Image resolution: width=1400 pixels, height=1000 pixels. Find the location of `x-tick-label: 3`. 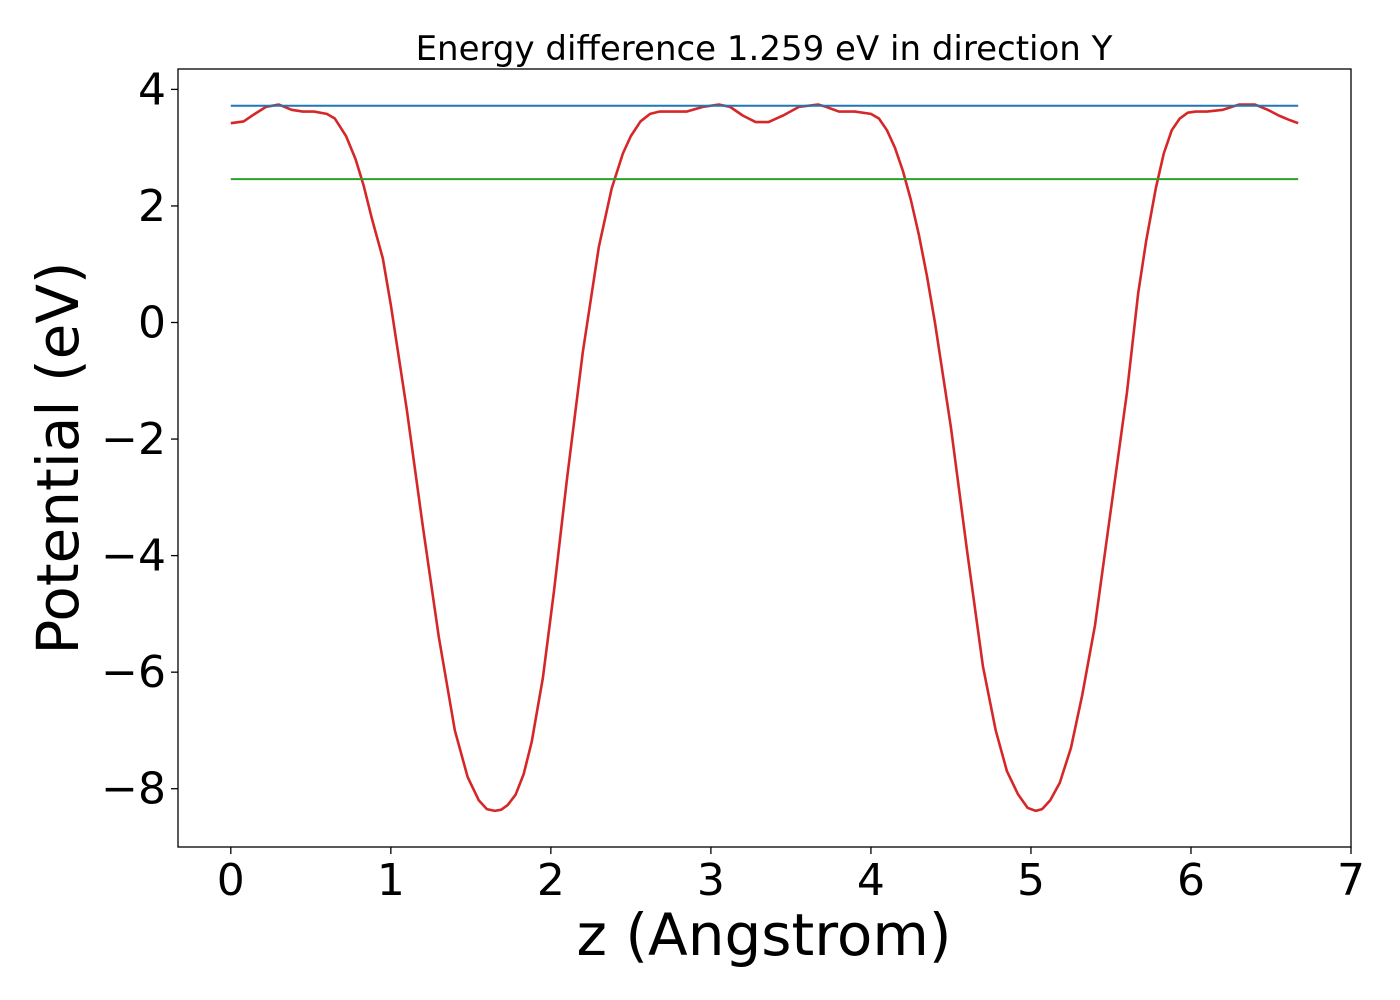

x-tick-label: 3 is located at coordinates (711, 880).